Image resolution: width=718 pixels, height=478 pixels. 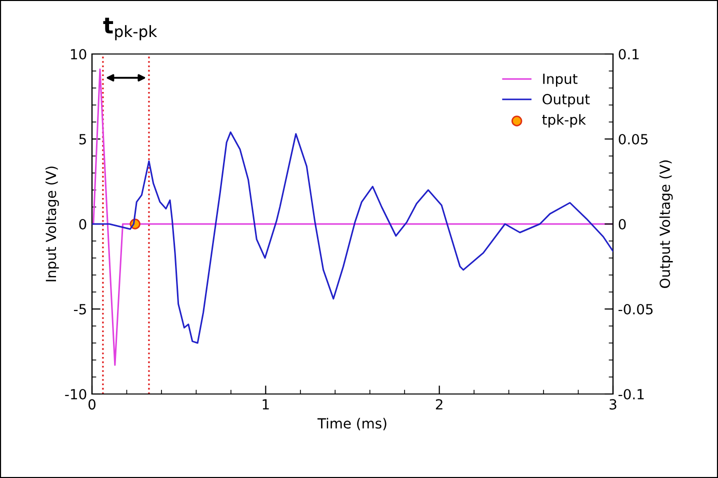 What do you see at coordinates (628, 54) in the screenshot?
I see `y2-tick-label: 0.1` at bounding box center [628, 54].